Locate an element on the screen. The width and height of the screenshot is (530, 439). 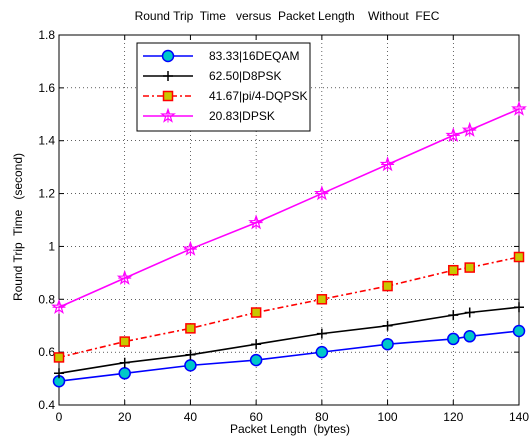
x-tick-label: 20 is located at coordinates (125, 417).